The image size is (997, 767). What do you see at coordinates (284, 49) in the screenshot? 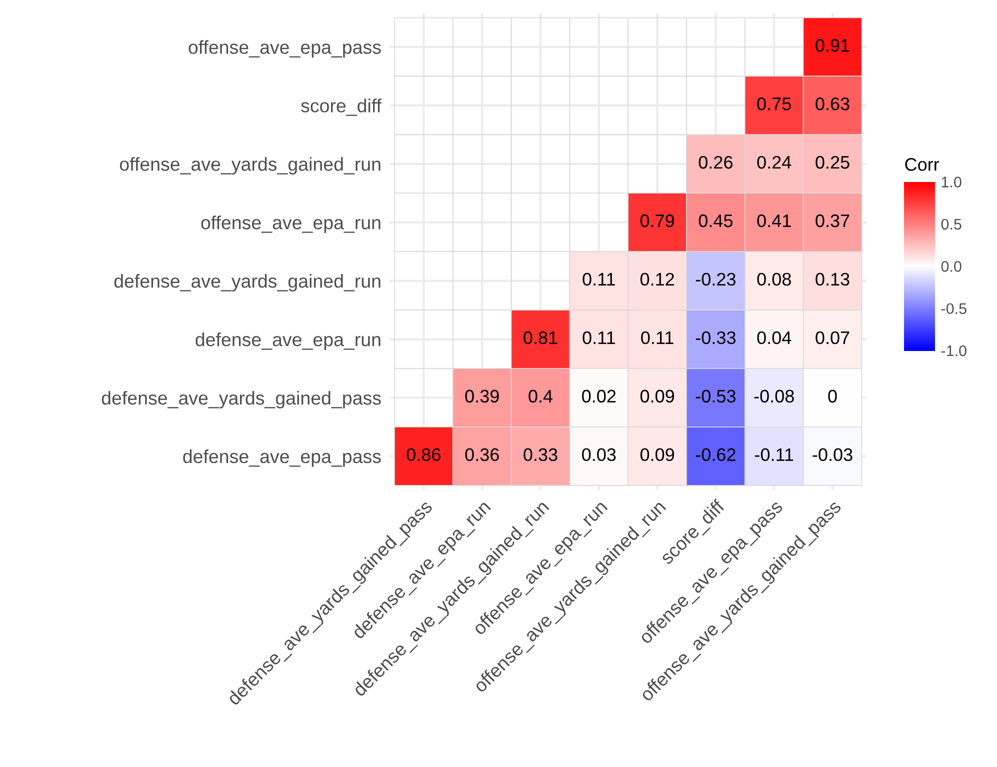
I see `y-tick-label: offense_ave_epa_pass` at bounding box center [284, 49].